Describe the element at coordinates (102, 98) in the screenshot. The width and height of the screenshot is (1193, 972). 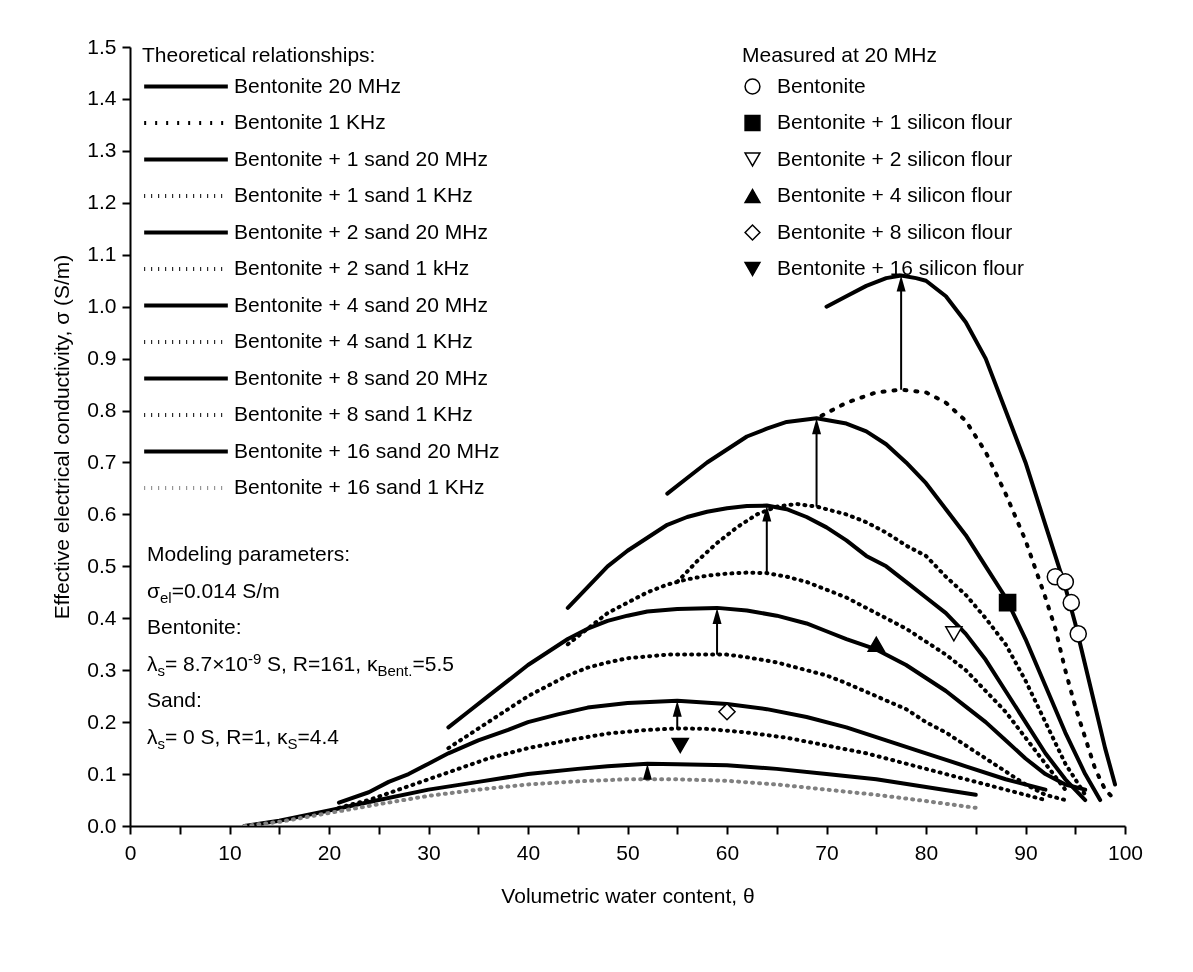
I see `y-tick-label: 1.4` at that location.